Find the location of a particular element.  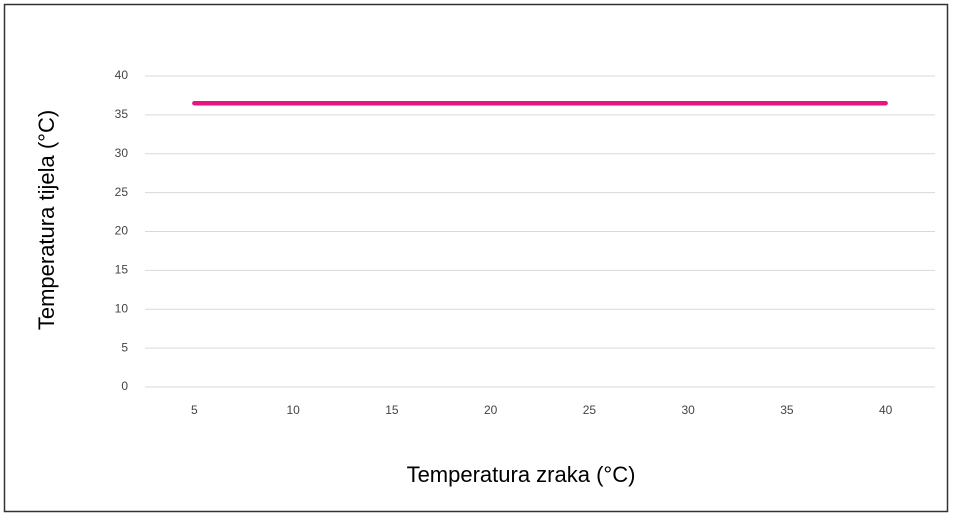

y-tick-label: 15 is located at coordinates (122, 270).